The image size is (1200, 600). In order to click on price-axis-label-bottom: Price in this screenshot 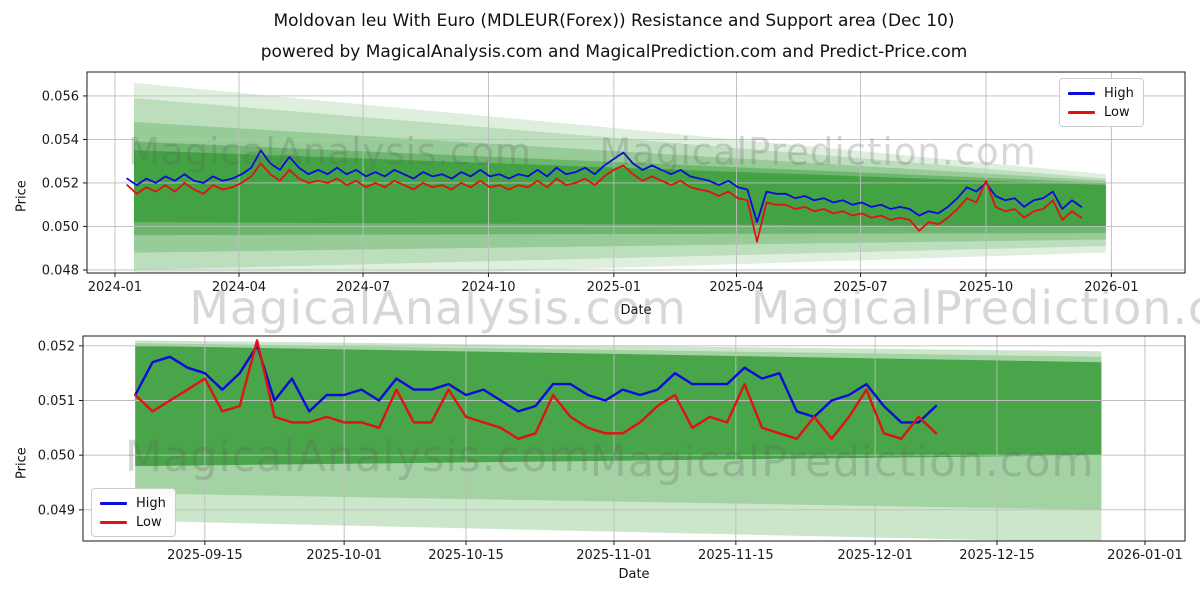, I will do `click(22, 463)`.